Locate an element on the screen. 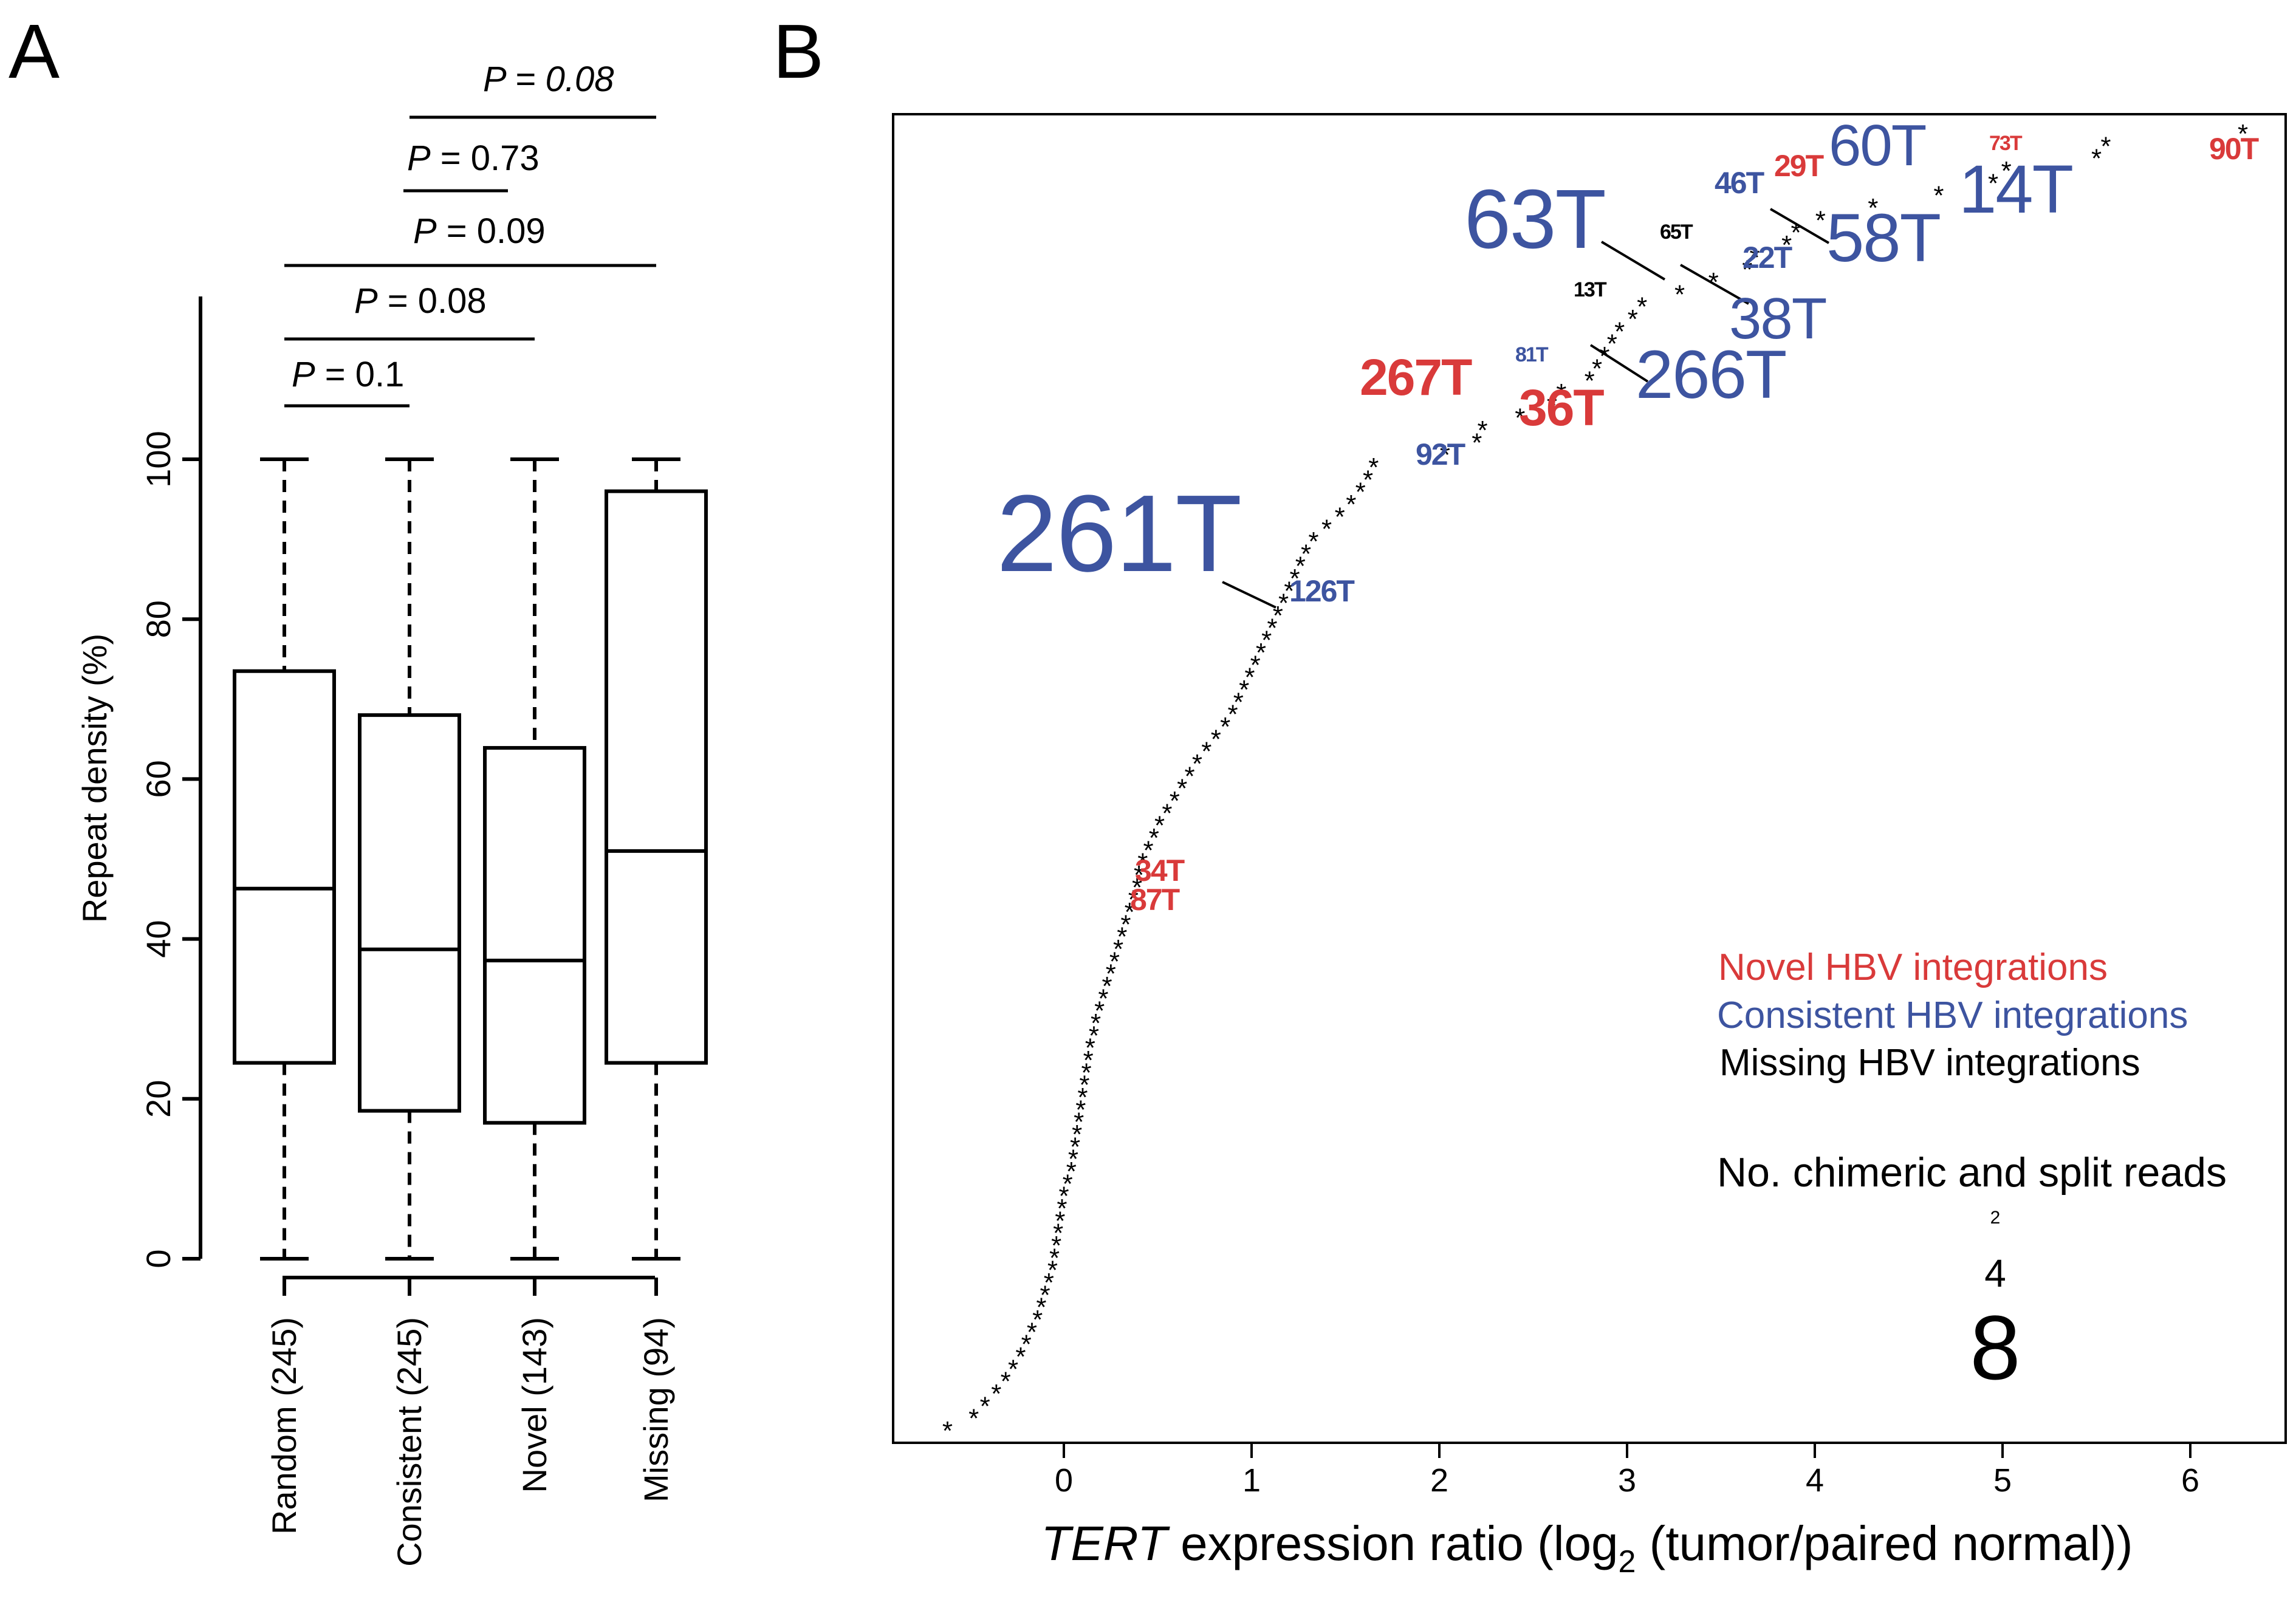 The height and width of the screenshot is (1605, 2296). sample-label: 36T is located at coordinates (1562, 407).